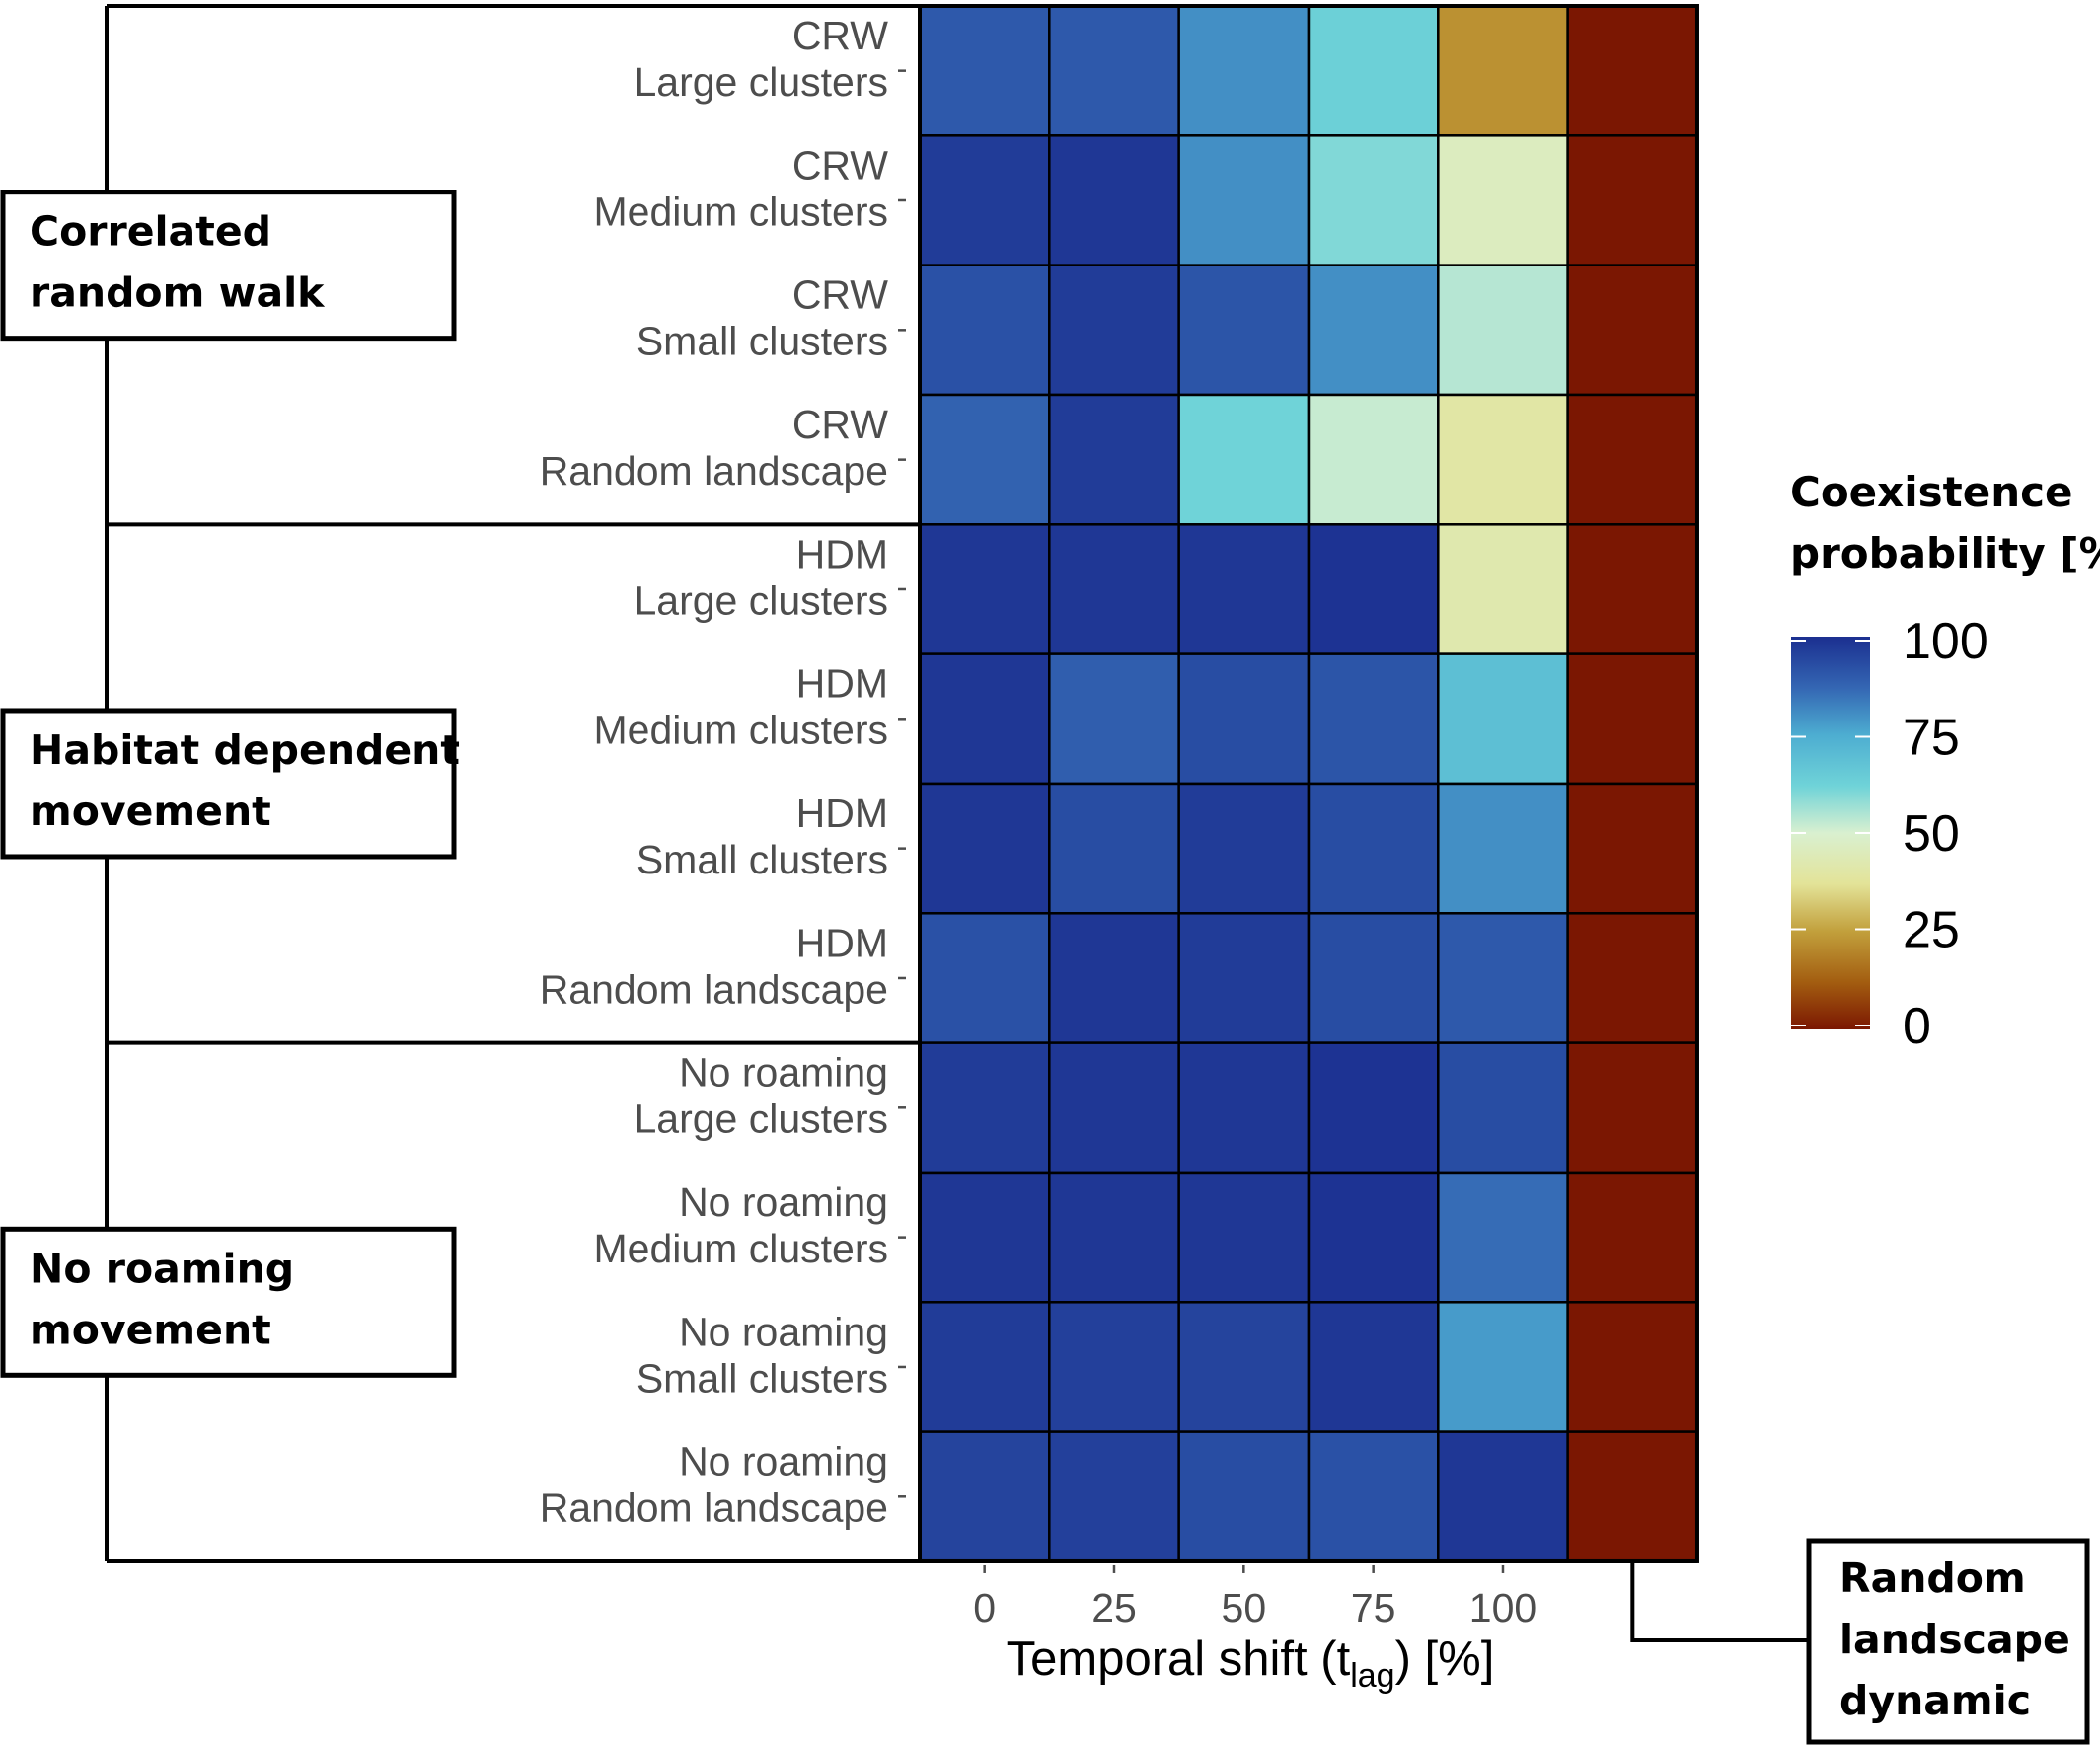  What do you see at coordinates (1373, 1608) in the screenshot?
I see `x-tick-label: 75` at bounding box center [1373, 1608].